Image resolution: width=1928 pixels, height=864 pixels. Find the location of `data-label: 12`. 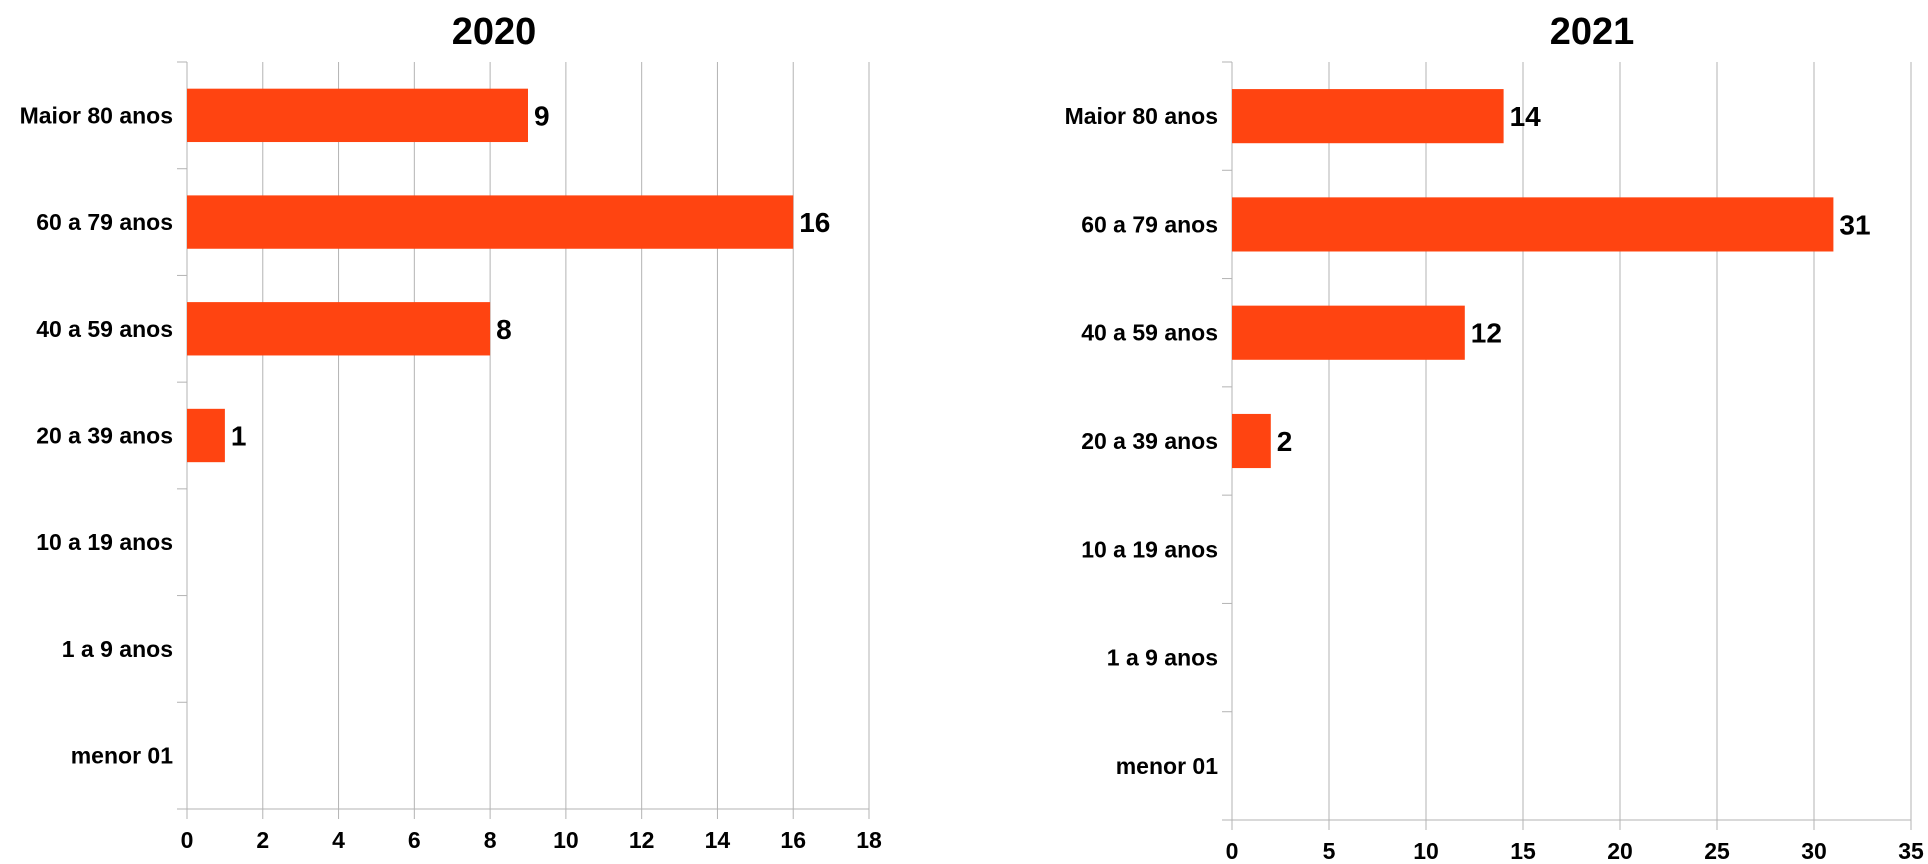

data-label: 12 is located at coordinates (1486, 333).